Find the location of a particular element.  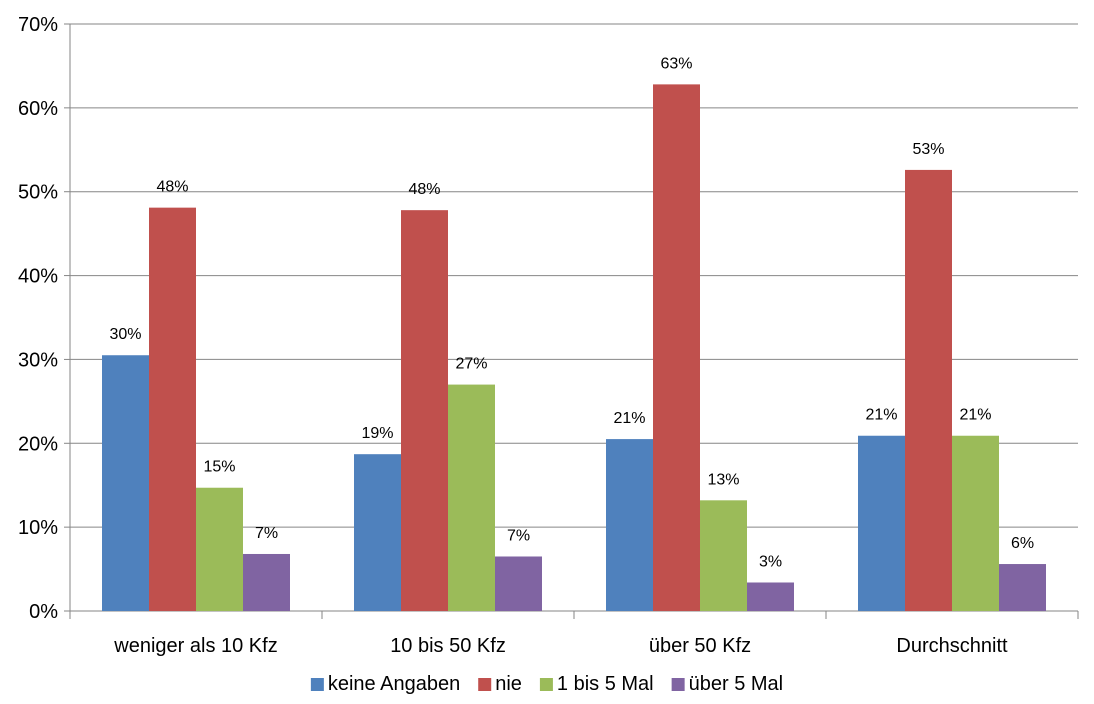

data-label: 6% is located at coordinates (1022, 543).